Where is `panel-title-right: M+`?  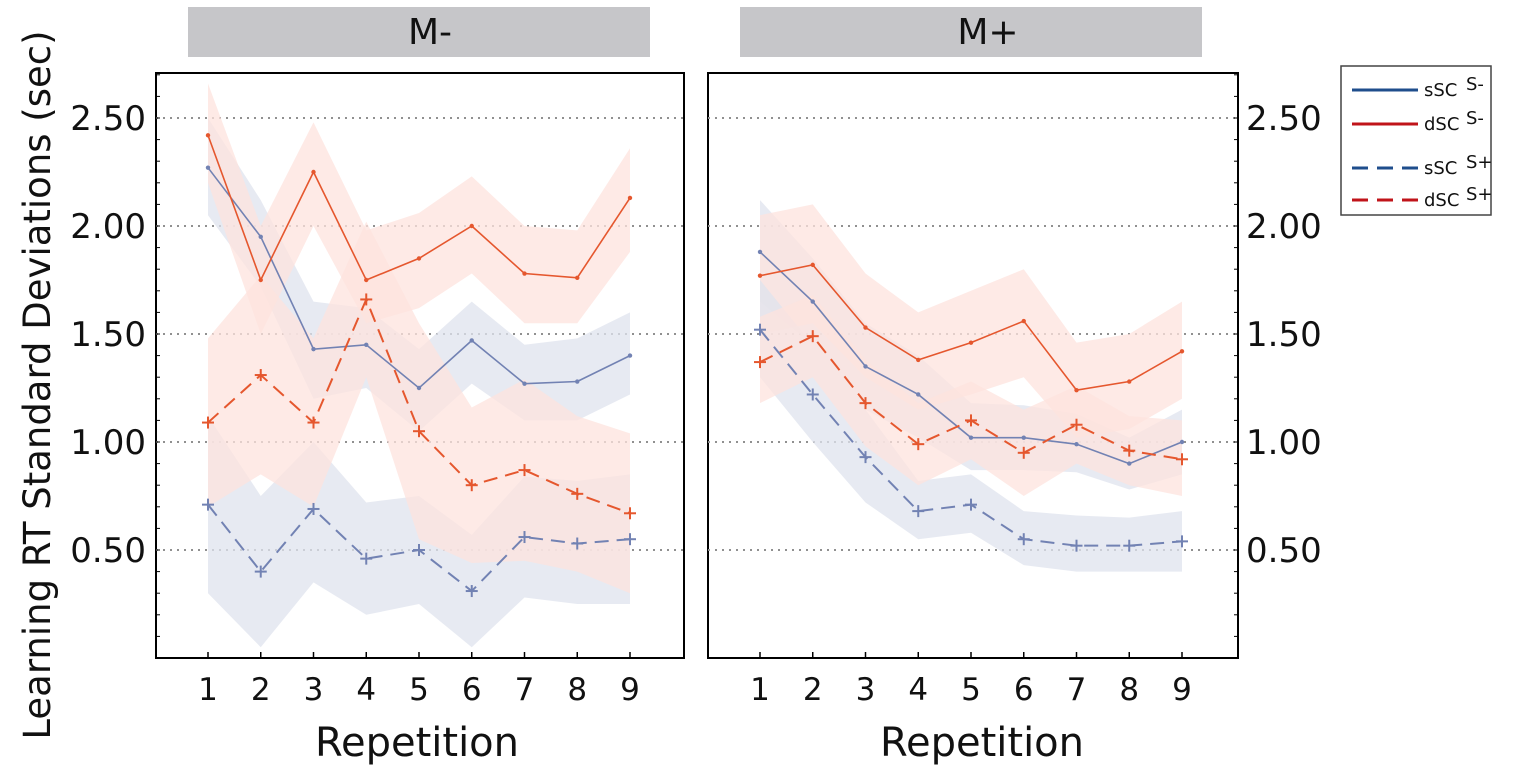 panel-title-right: M+ is located at coordinates (971, 32).